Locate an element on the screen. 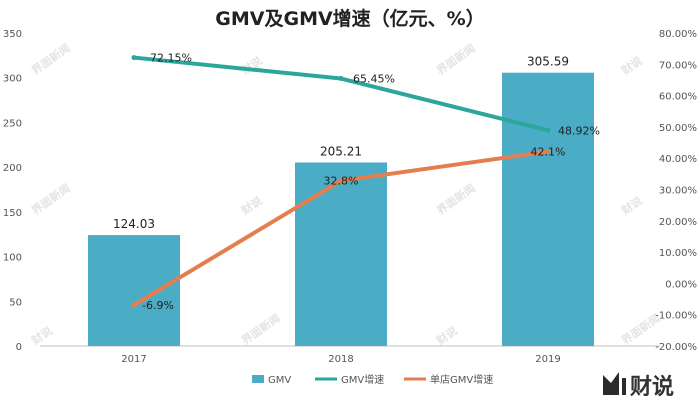 This screenshot has height=400, width=700. y-right-tick-label: 70.00% is located at coordinates (678, 65).